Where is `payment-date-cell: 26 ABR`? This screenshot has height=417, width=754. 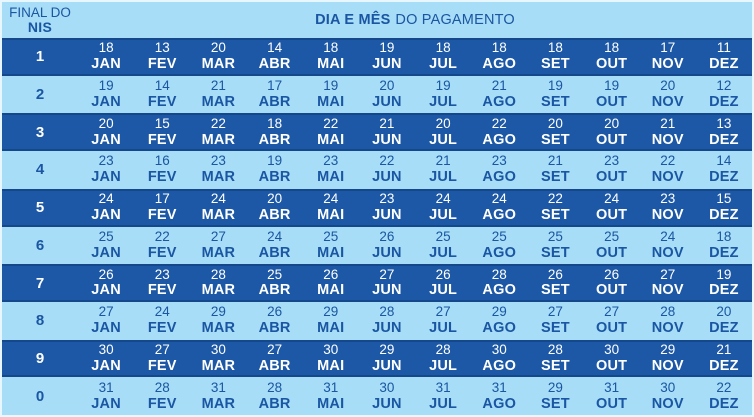 payment-date-cell: 26 ABR is located at coordinates (275, 321).